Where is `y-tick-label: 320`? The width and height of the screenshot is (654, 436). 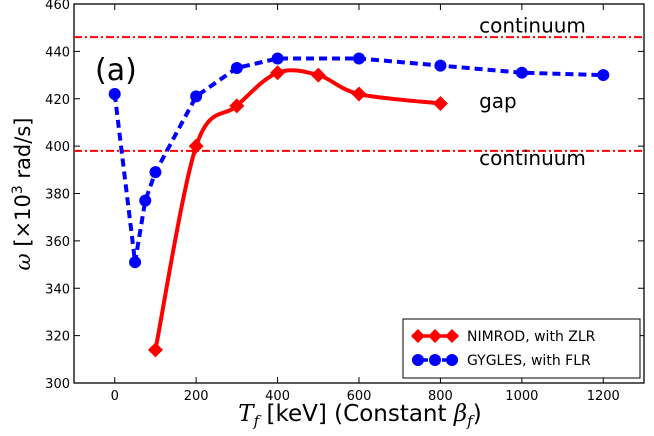 y-tick-label: 320 is located at coordinates (57, 337).